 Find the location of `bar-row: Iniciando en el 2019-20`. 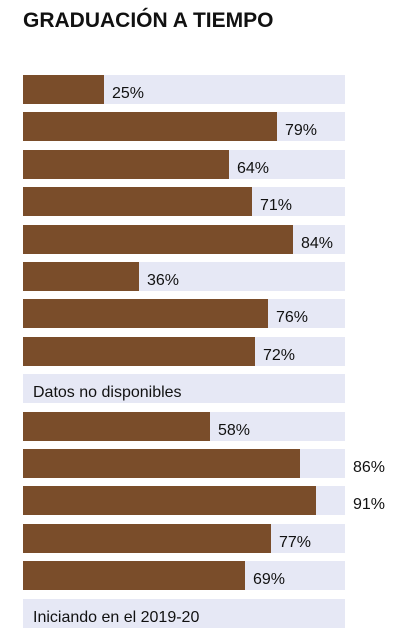

bar-row: Iniciando en el 2019-20 is located at coordinates (184, 613).